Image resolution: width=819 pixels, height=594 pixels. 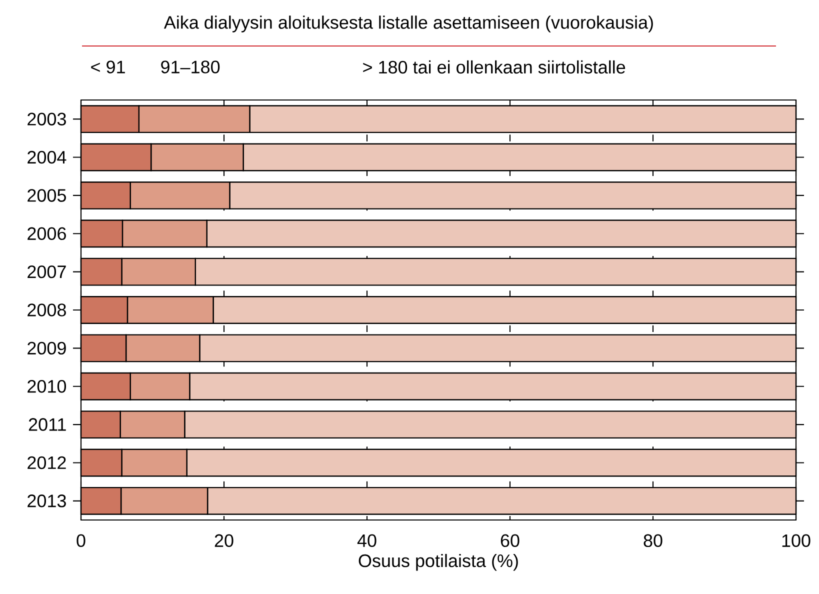 I want to click on x-tick-label: 20, so click(x=224, y=541).